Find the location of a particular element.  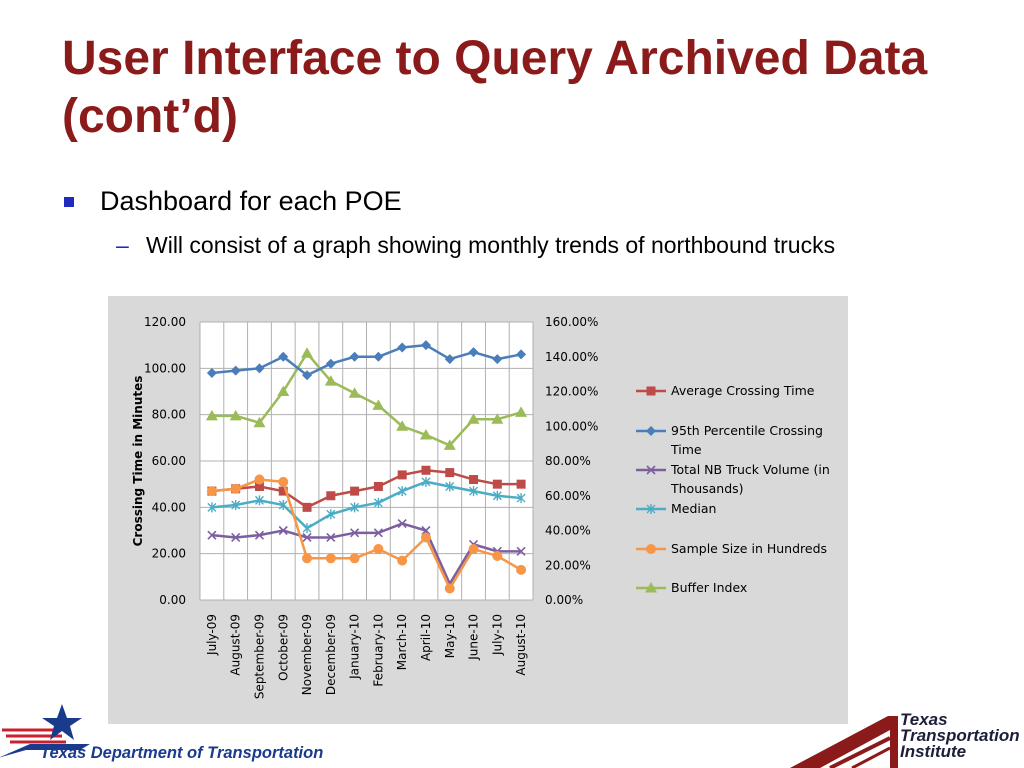

legend-label: Average Crossing Time is located at coordinates (743, 390).